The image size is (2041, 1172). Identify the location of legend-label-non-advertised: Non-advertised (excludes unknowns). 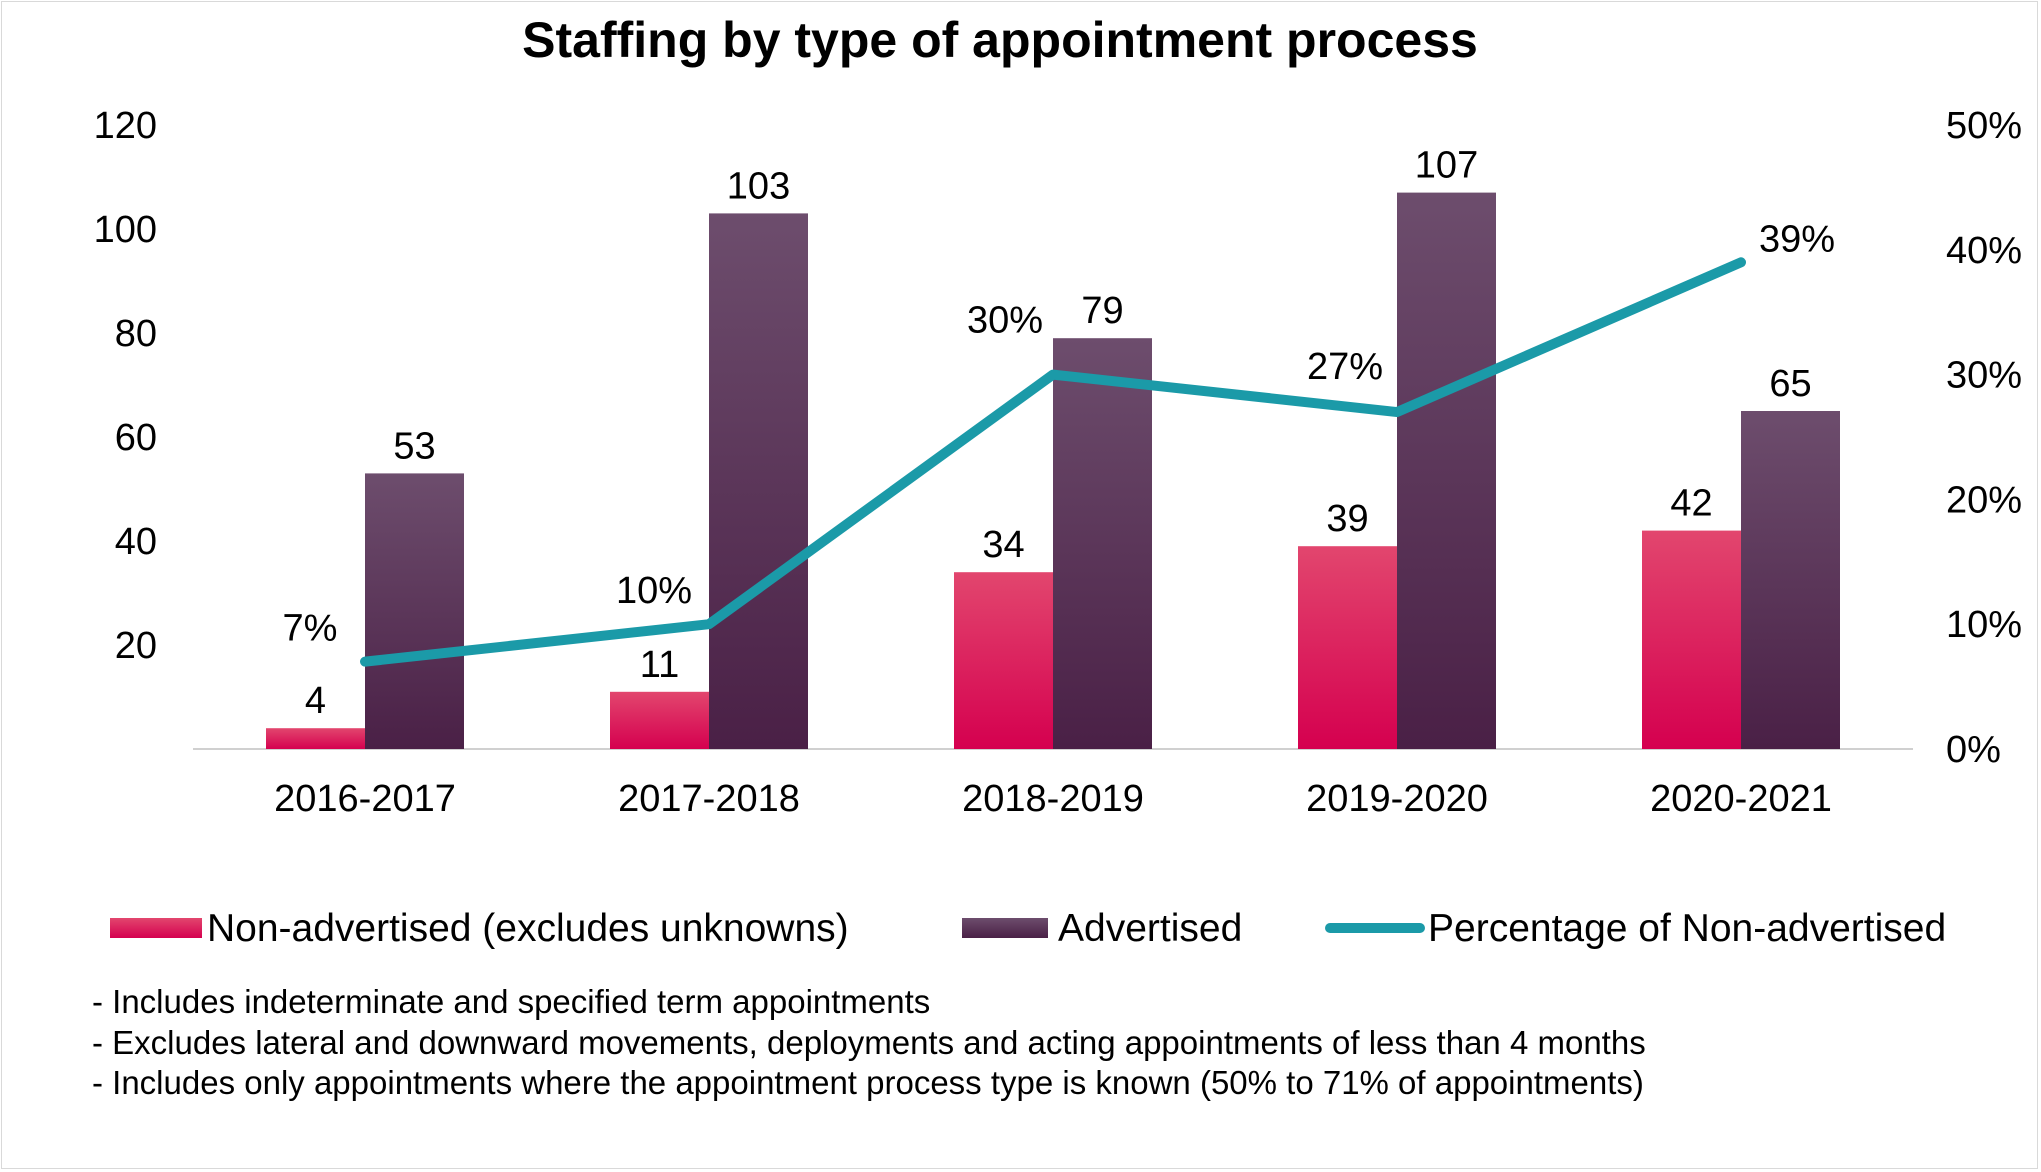
(528, 928).